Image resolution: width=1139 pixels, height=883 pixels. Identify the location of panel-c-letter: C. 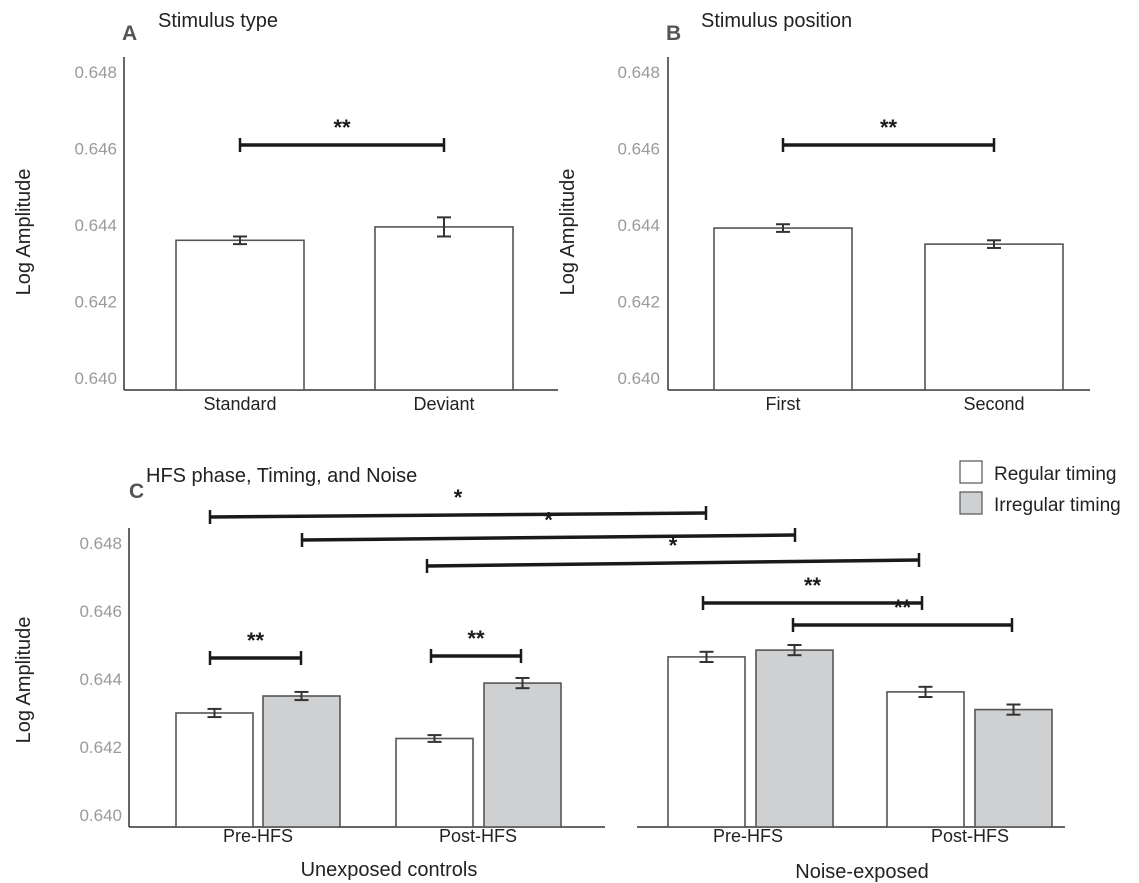
(136, 491).